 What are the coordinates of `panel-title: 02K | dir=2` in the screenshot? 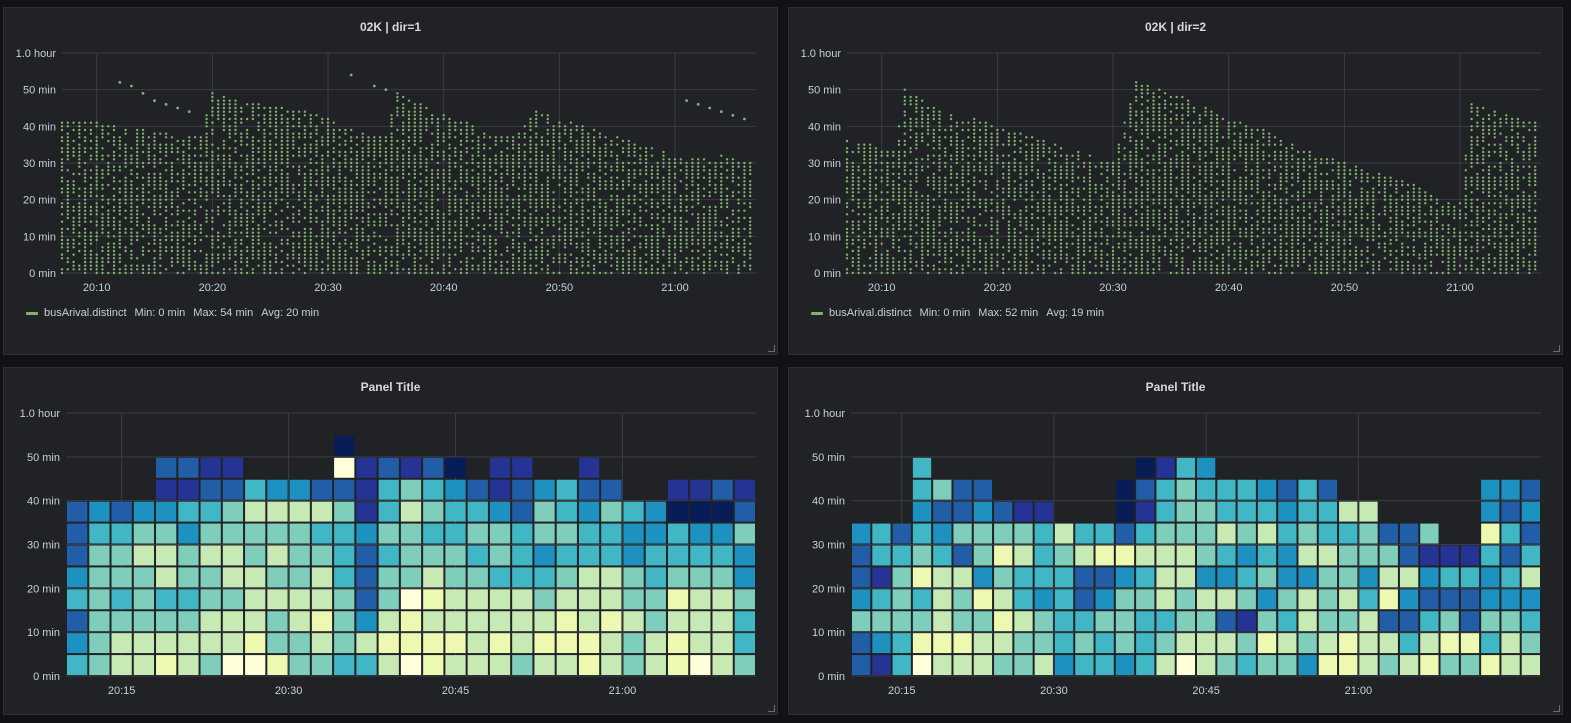 It's located at (1175, 27).